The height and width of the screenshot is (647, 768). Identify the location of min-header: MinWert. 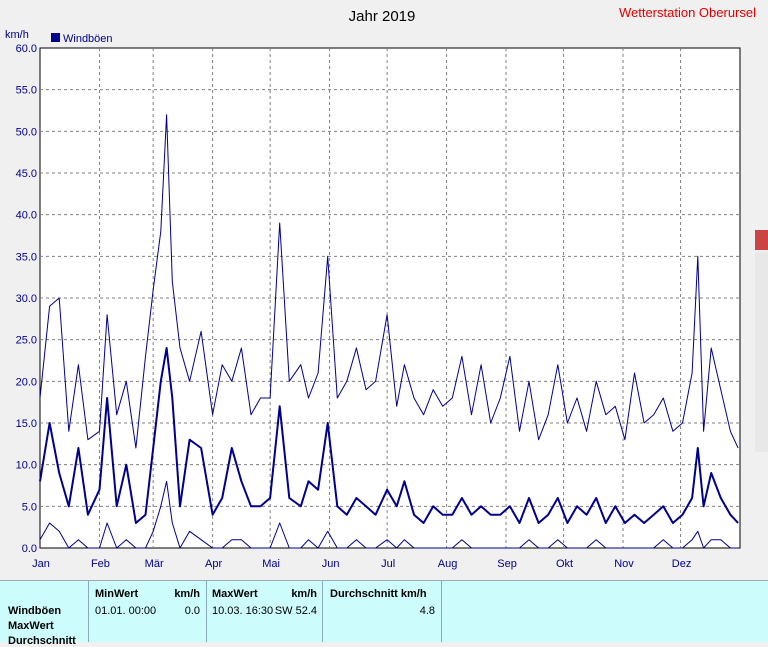
(117, 594).